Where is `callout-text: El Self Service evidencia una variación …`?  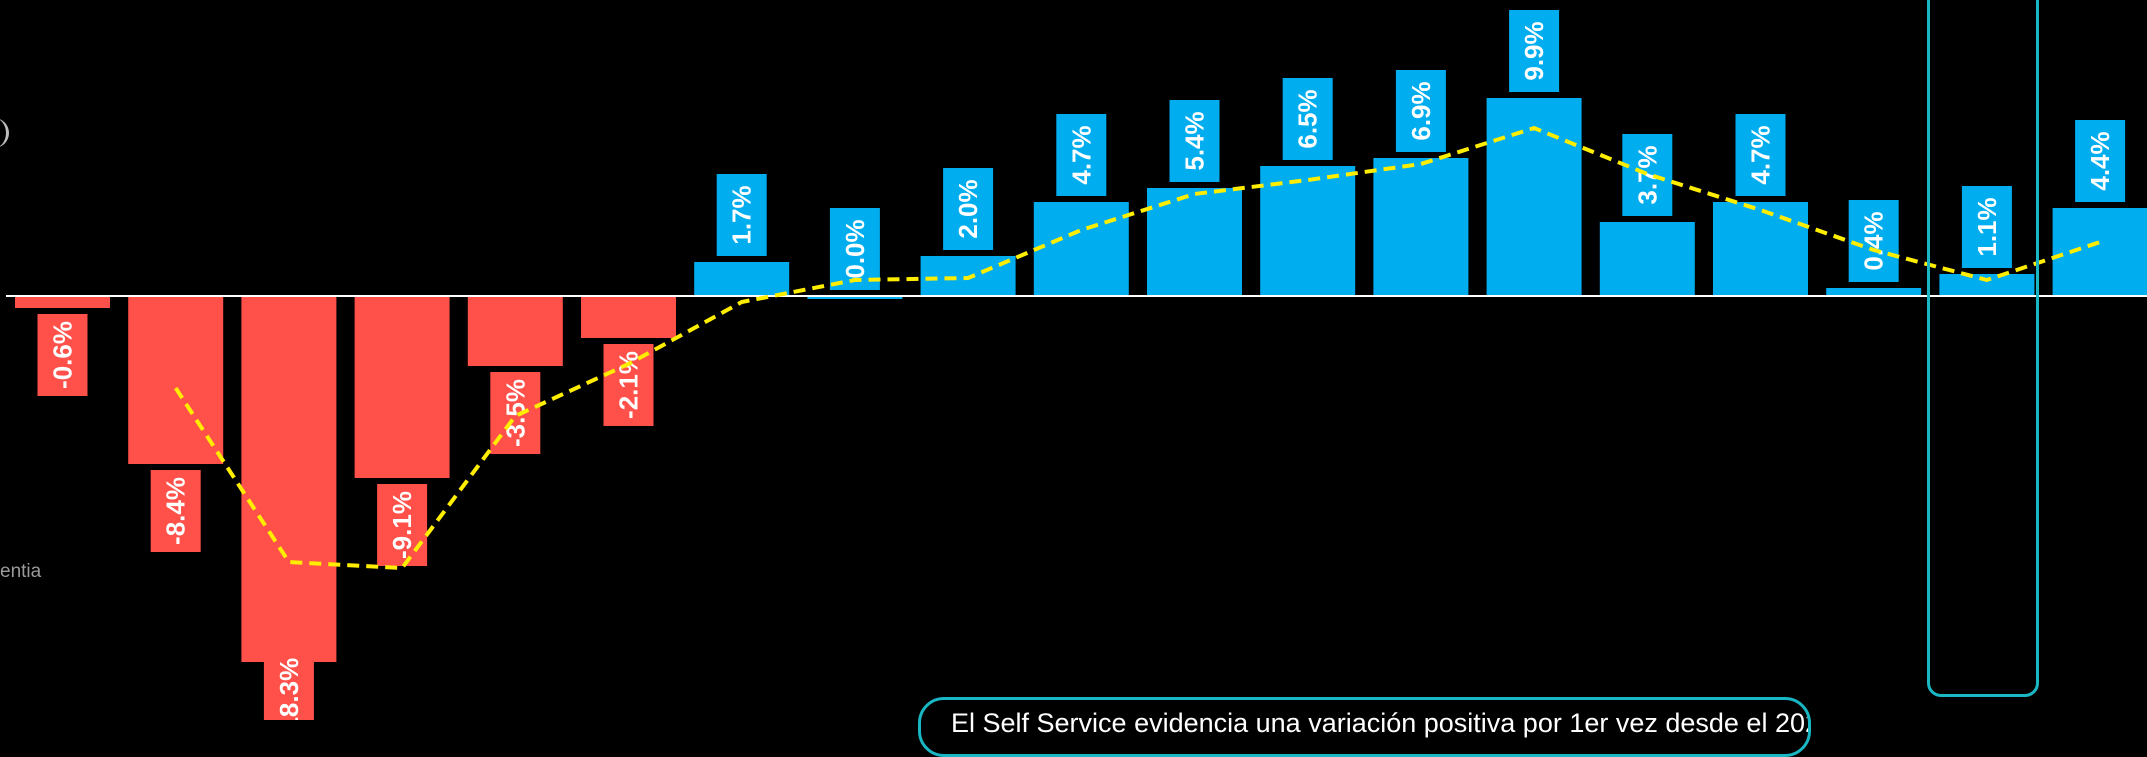
callout-text: El Self Service evidencia una variación … is located at coordinates (1381, 723).